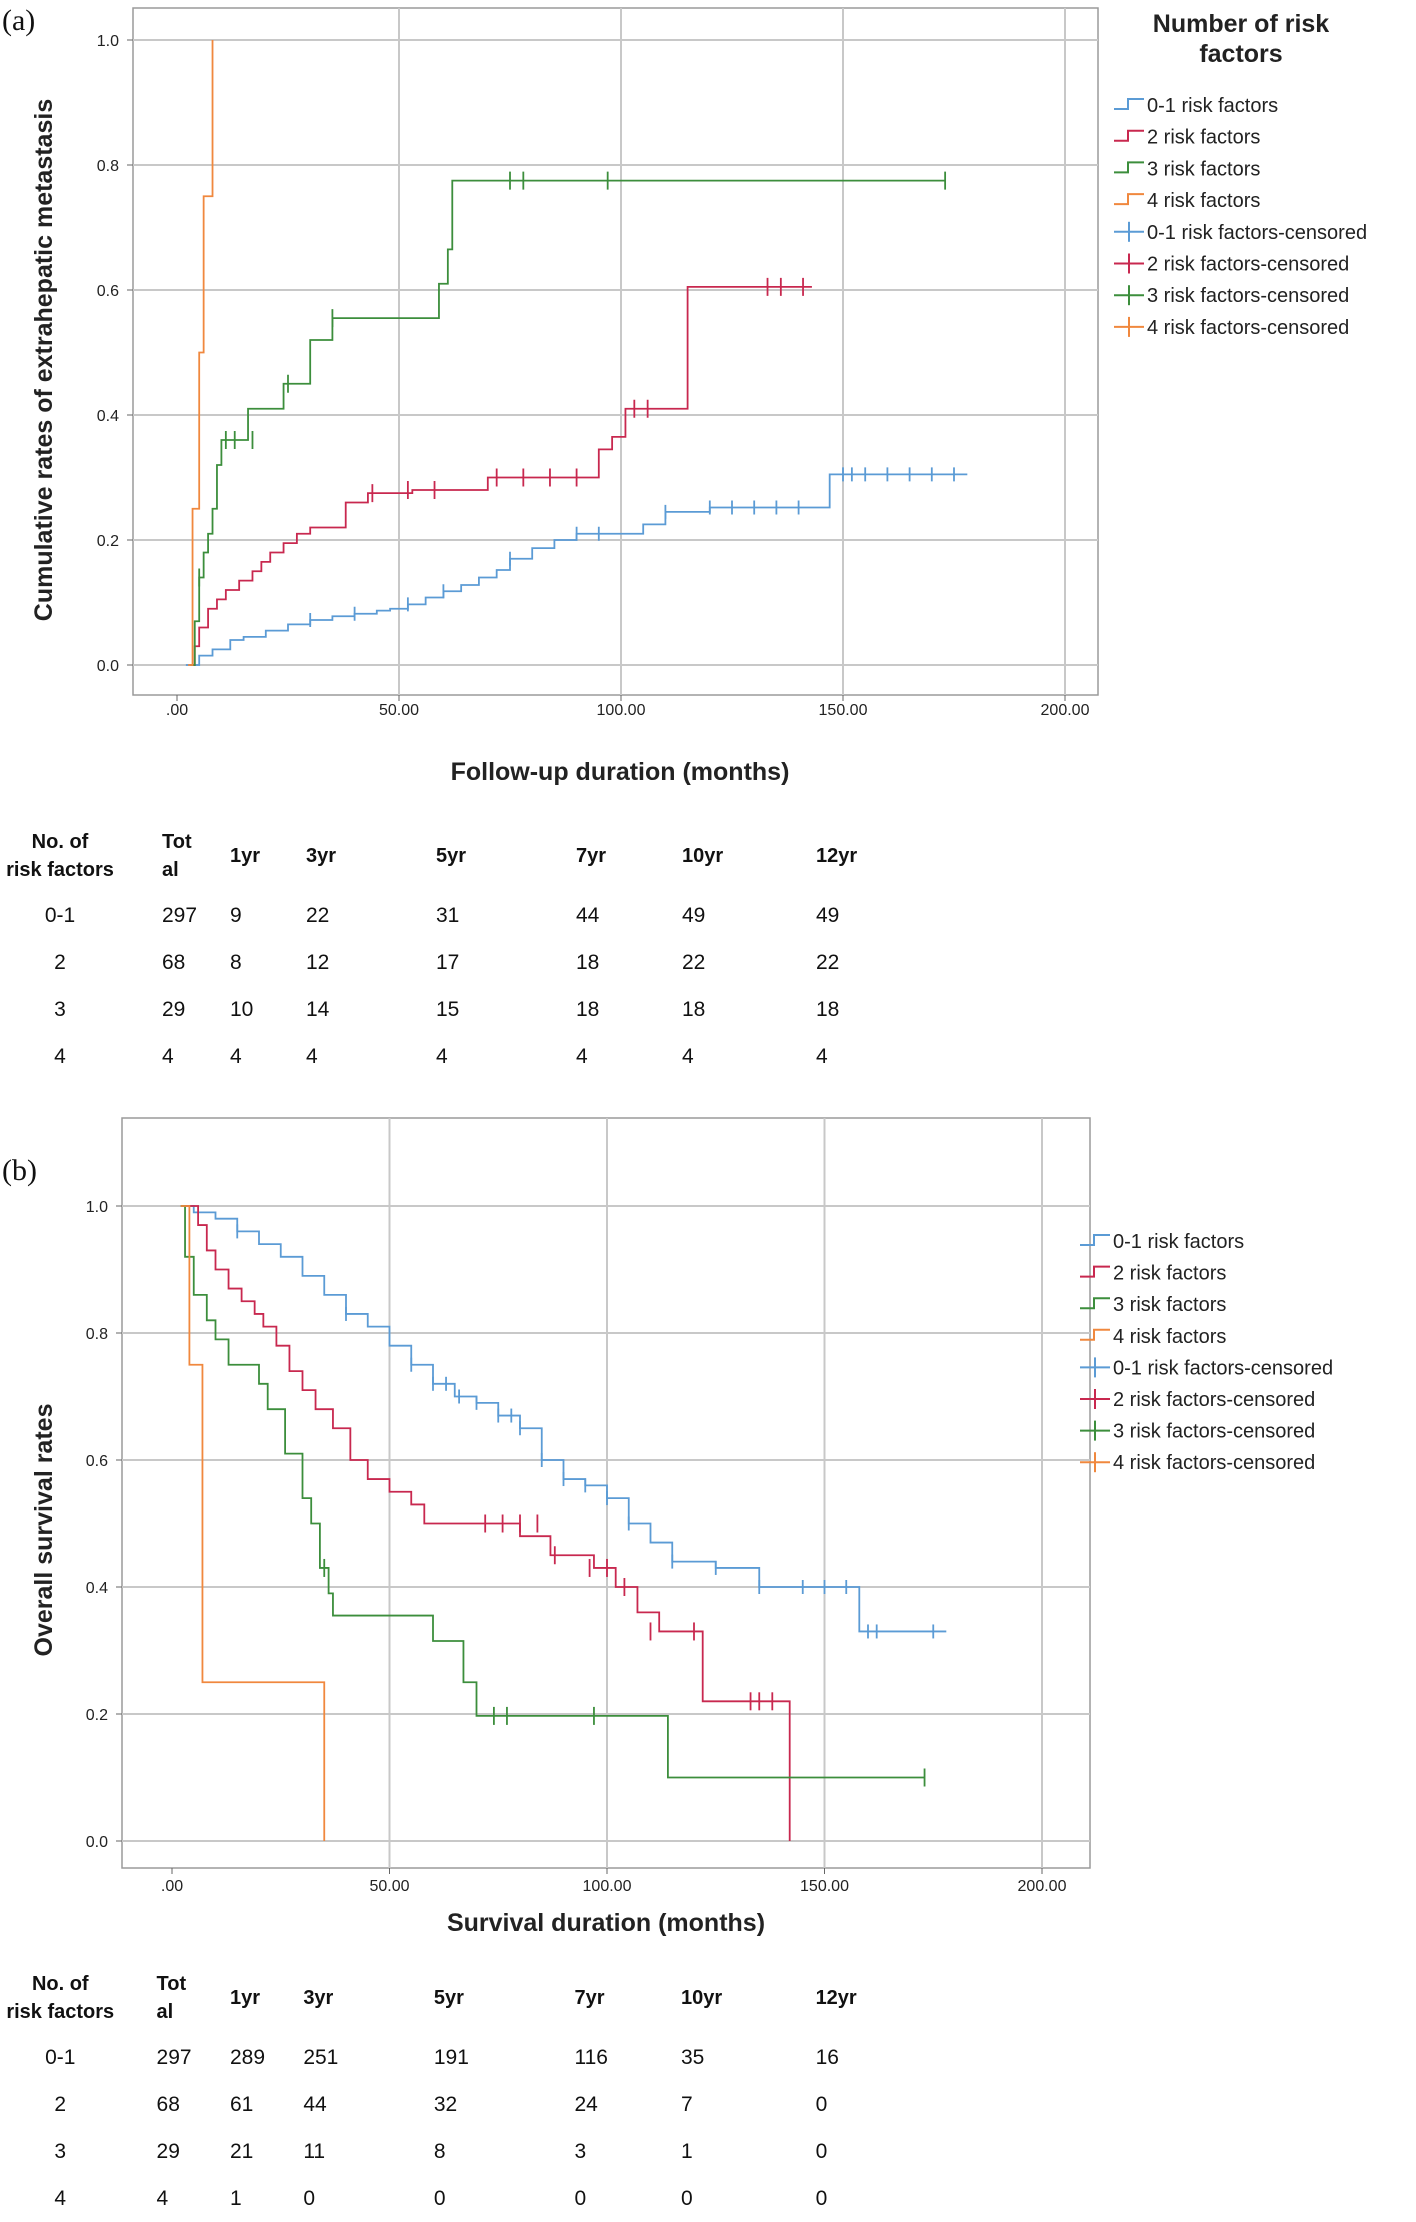 This screenshot has width=1416, height=2222. Describe the element at coordinates (450, 2057) in the screenshot. I see `table-row: 0-1 297 289 251 191 116 35 16` at that location.